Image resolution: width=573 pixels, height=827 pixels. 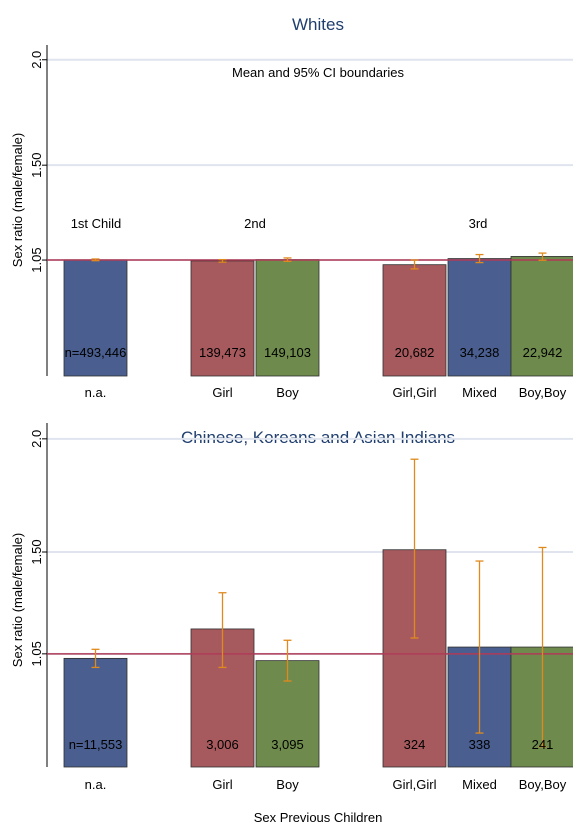 What do you see at coordinates (96, 352) in the screenshot?
I see `count-label: n=493,446` at bounding box center [96, 352].